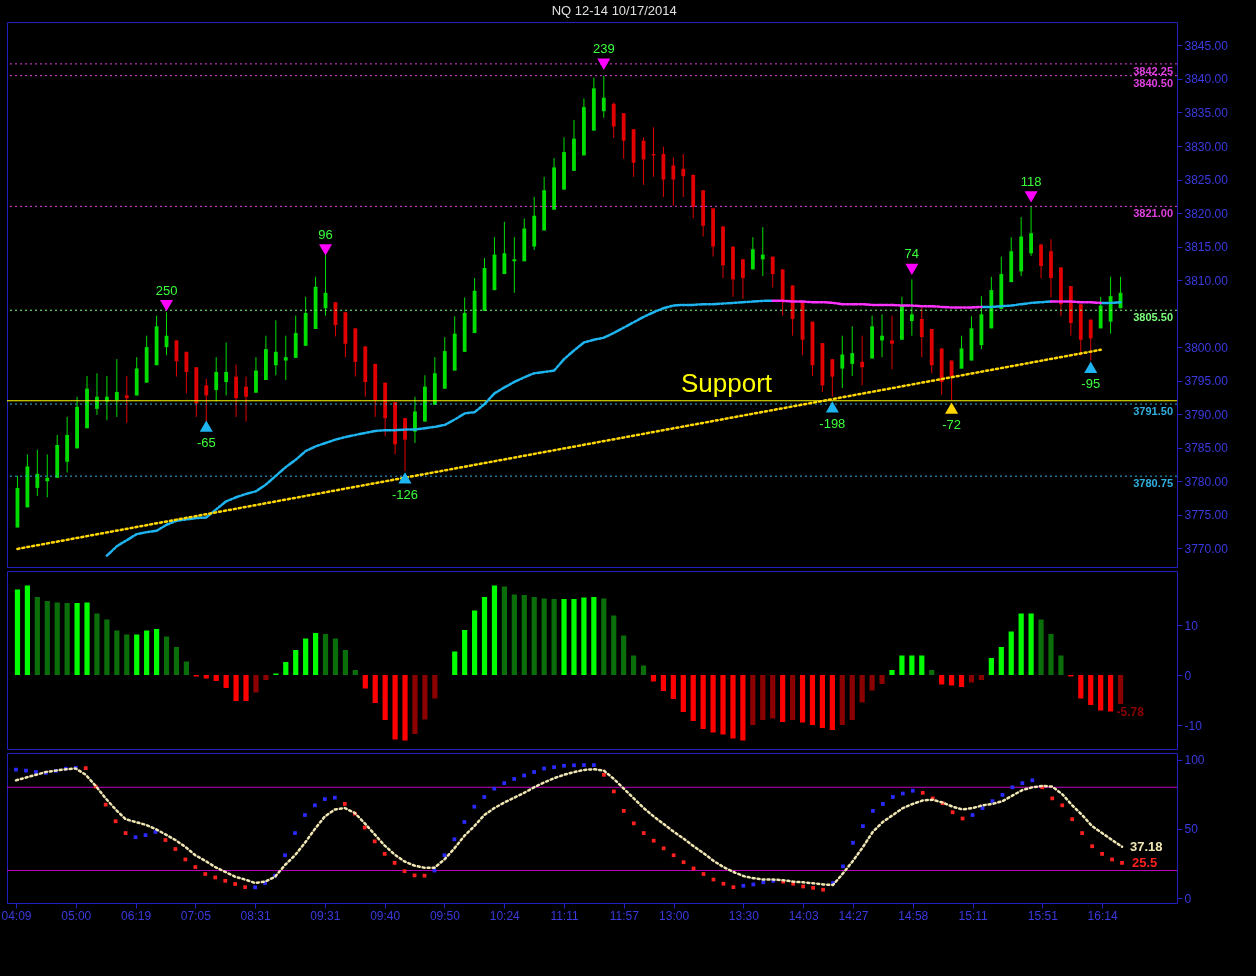  What do you see at coordinates (1145, 862) in the screenshot?
I see `data-label: 25.5` at bounding box center [1145, 862].